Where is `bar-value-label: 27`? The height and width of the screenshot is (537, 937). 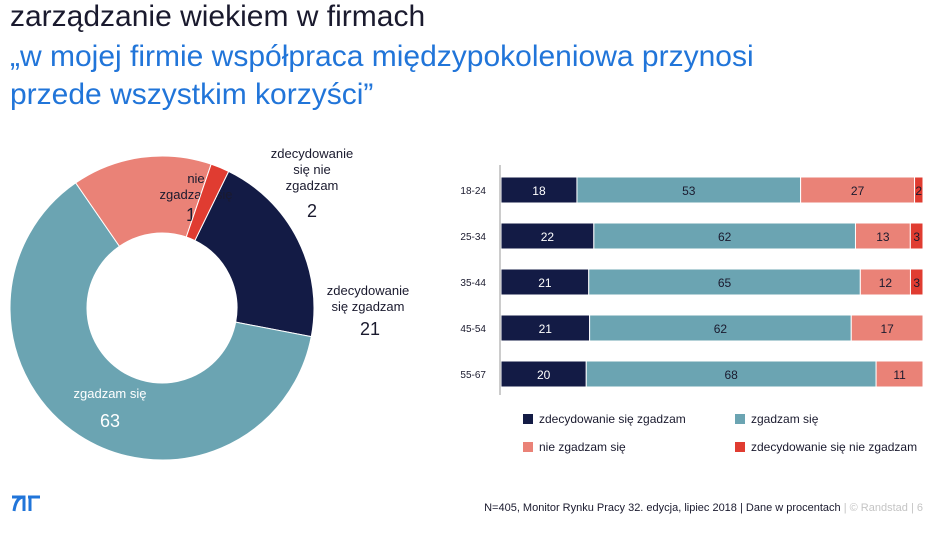
bar-value-label: 27 is located at coordinates (858, 191).